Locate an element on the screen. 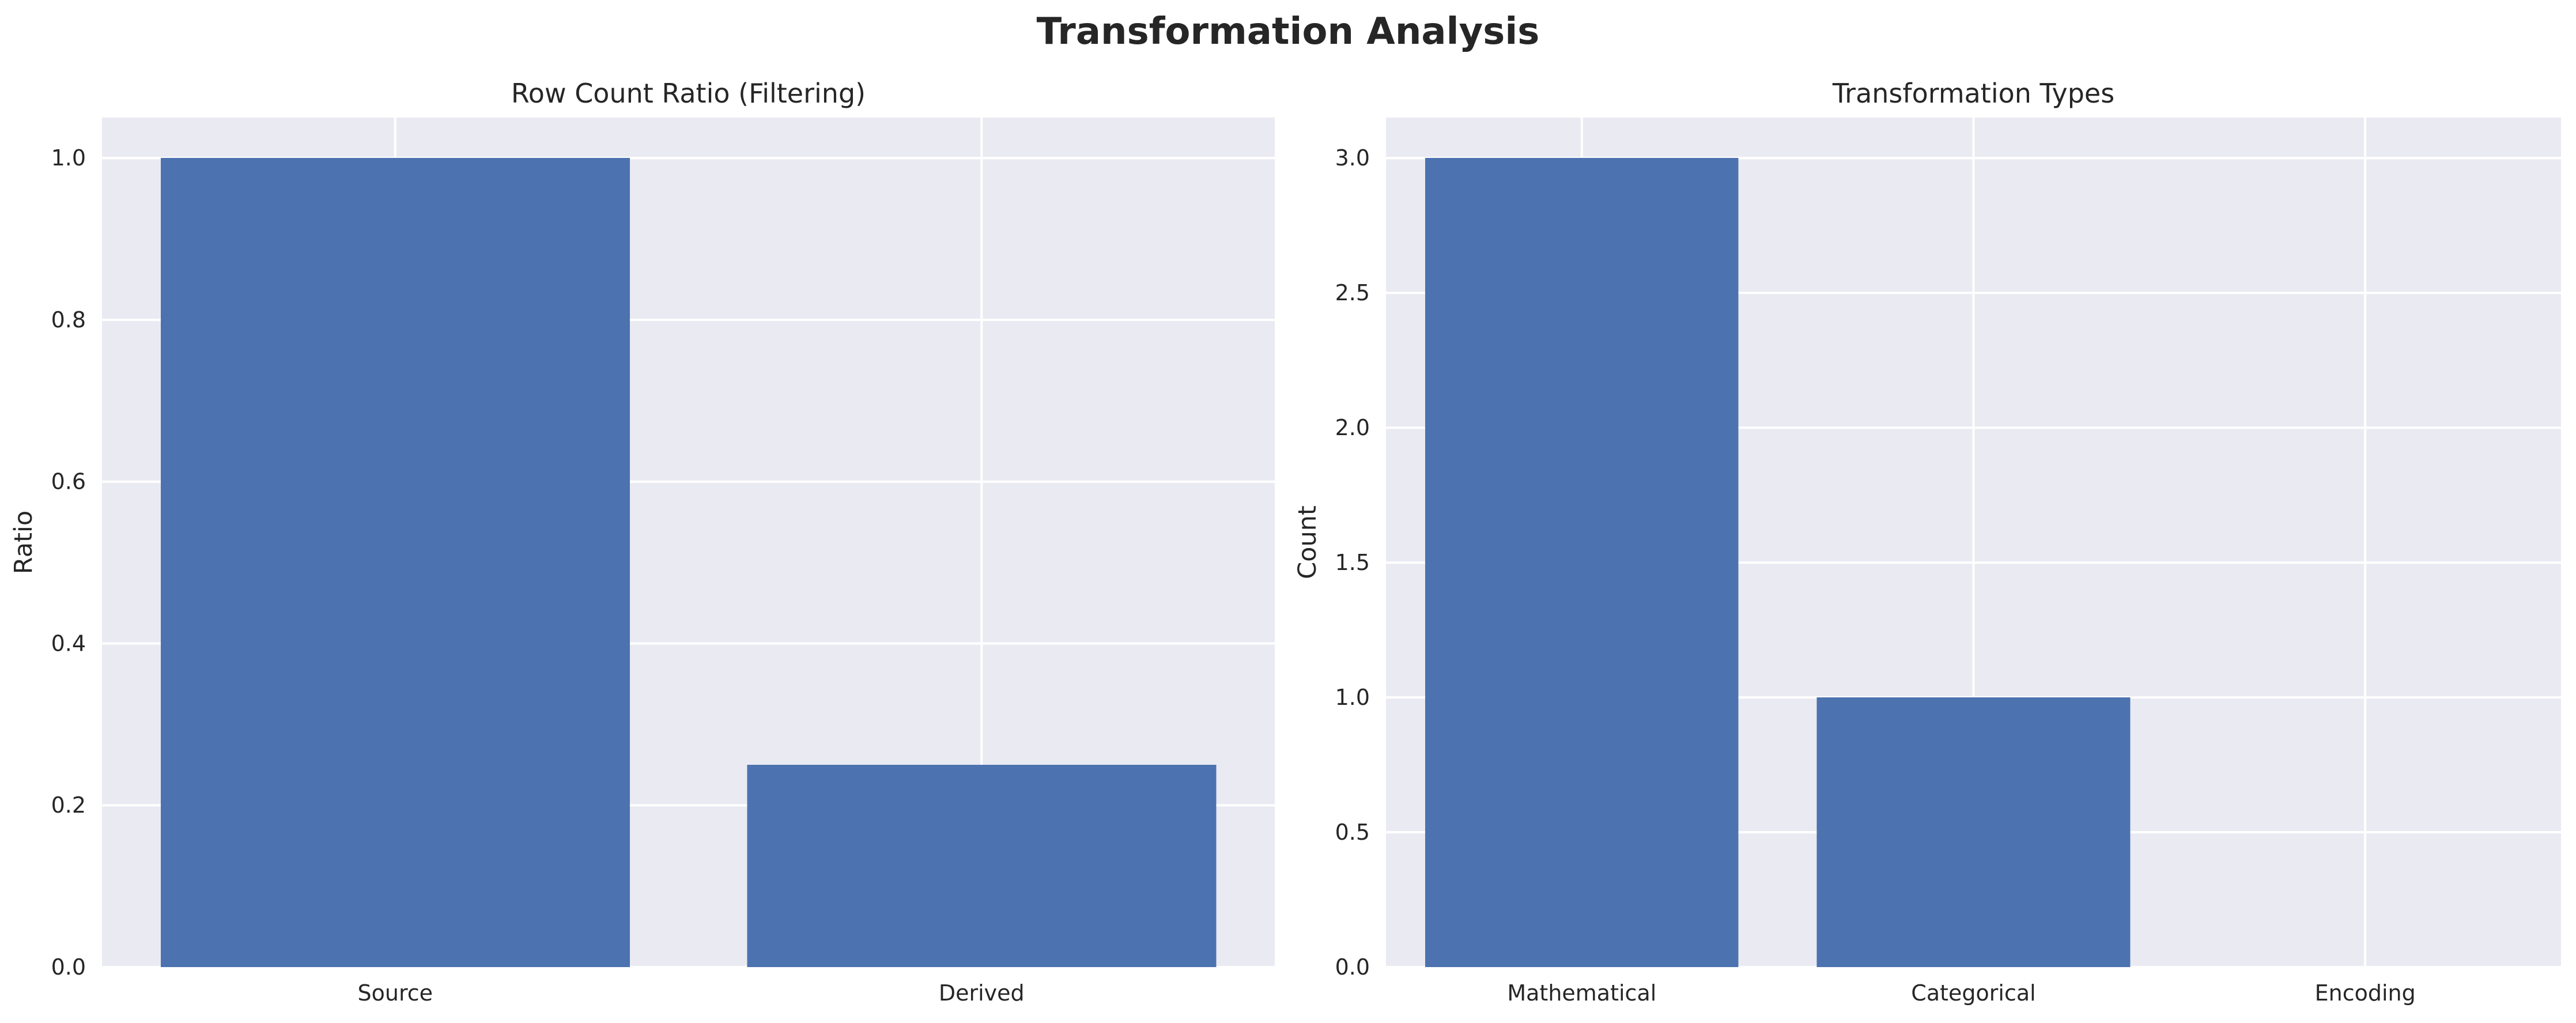 This screenshot has height=1023, width=2576. y-tick-label: 0.6 is located at coordinates (68, 482).